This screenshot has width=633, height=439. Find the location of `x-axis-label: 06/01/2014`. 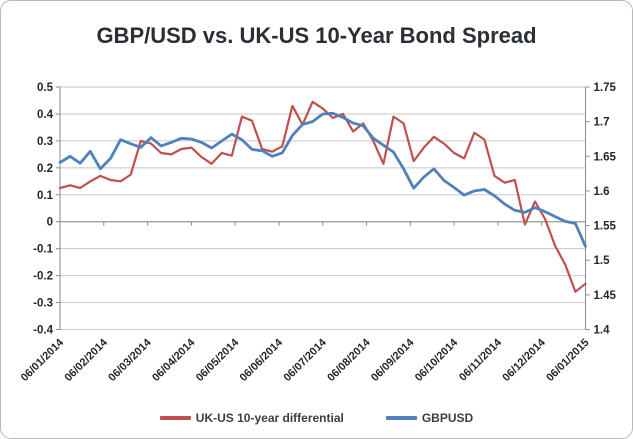

x-axis-label: 06/01/2014 is located at coordinates (43, 360).